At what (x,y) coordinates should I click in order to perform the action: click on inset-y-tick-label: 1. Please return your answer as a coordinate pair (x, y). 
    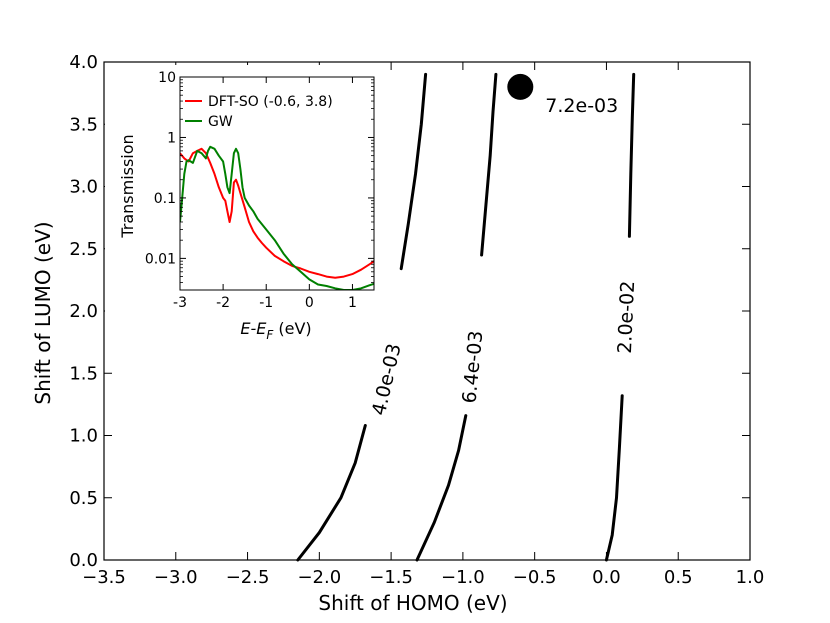
    Looking at the image, I should click on (171, 138).